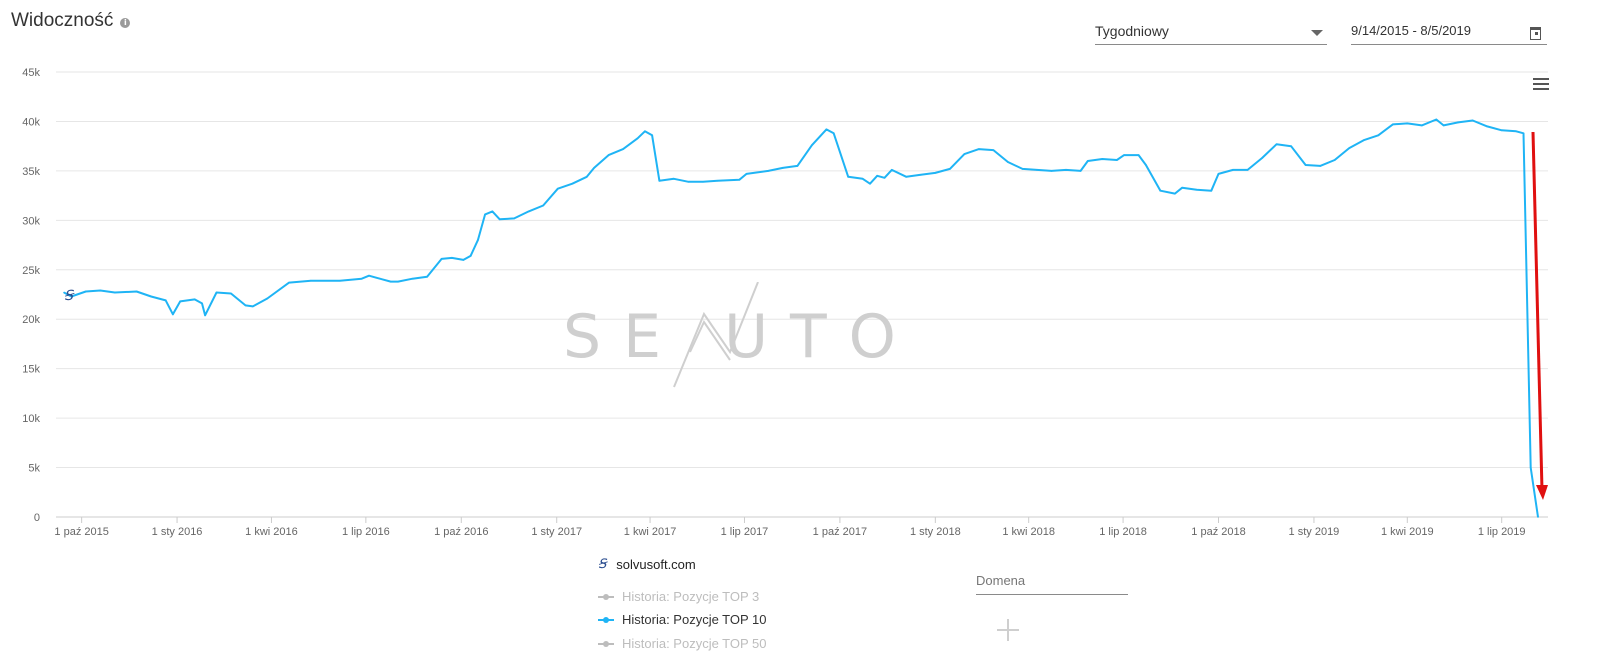 The image size is (1600, 671). What do you see at coordinates (1535, 33) in the screenshot?
I see `calendar-icon` at bounding box center [1535, 33].